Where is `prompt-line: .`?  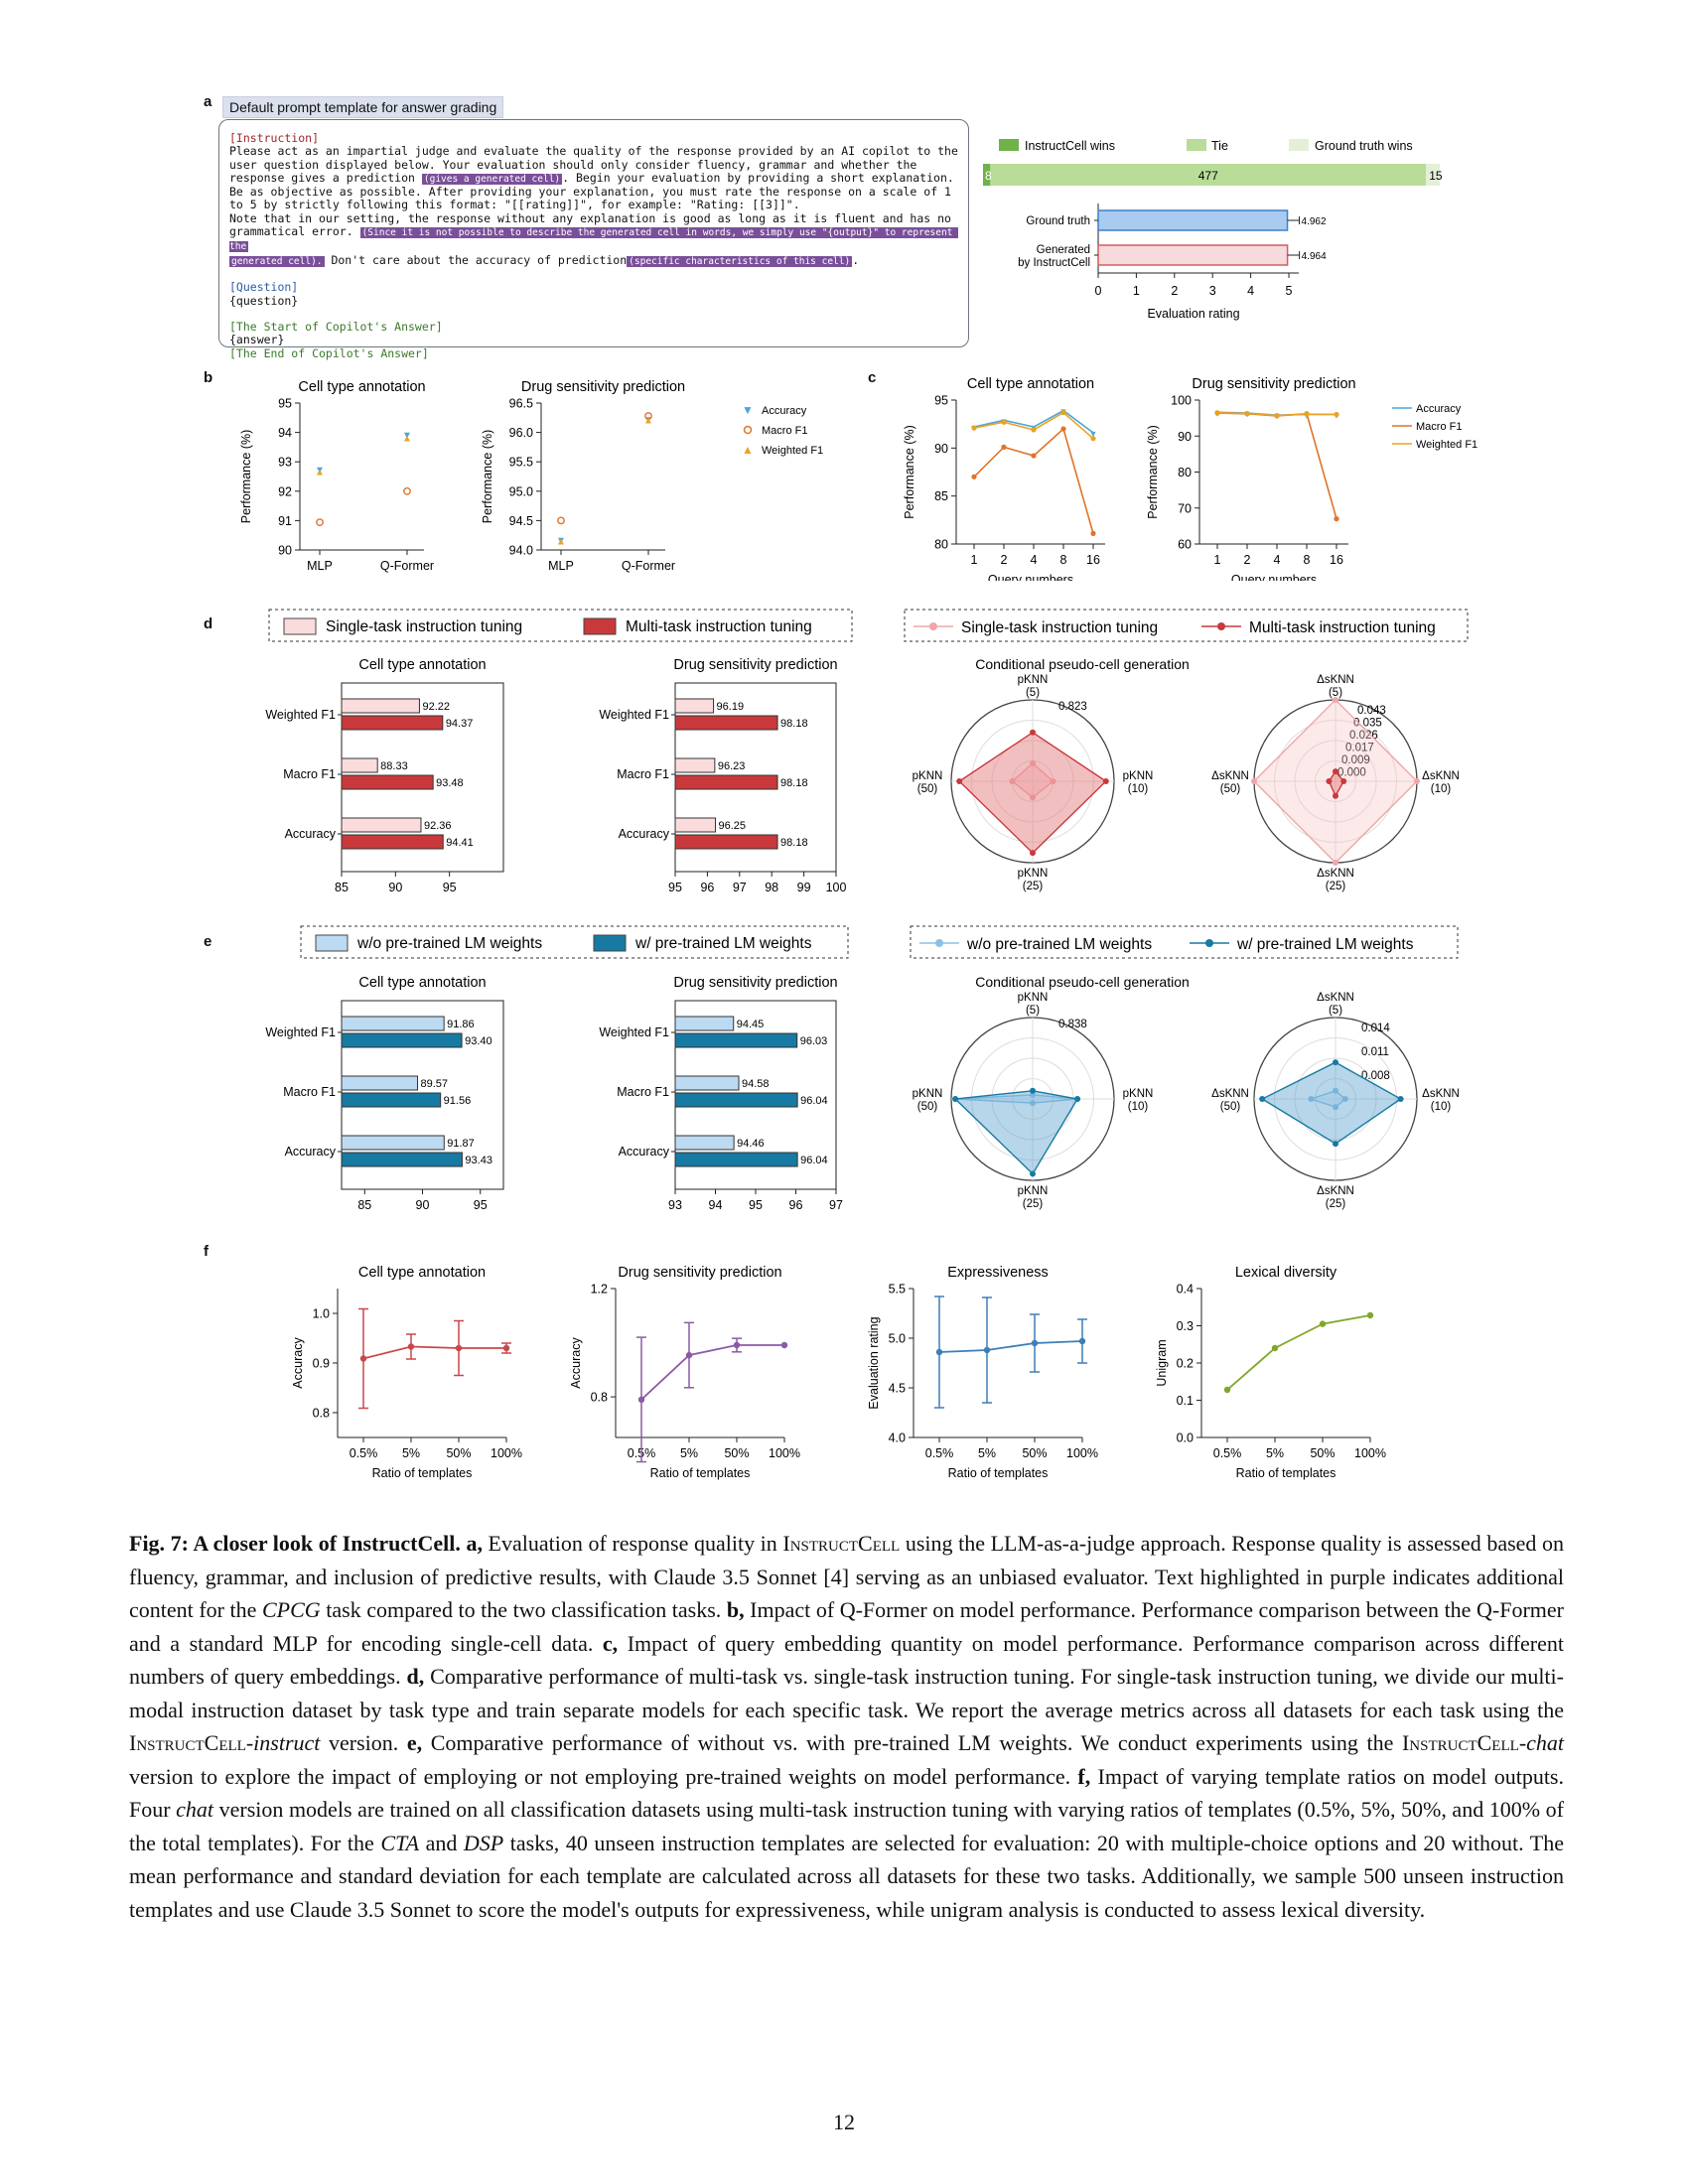
prompt-line: . is located at coordinates (856, 259).